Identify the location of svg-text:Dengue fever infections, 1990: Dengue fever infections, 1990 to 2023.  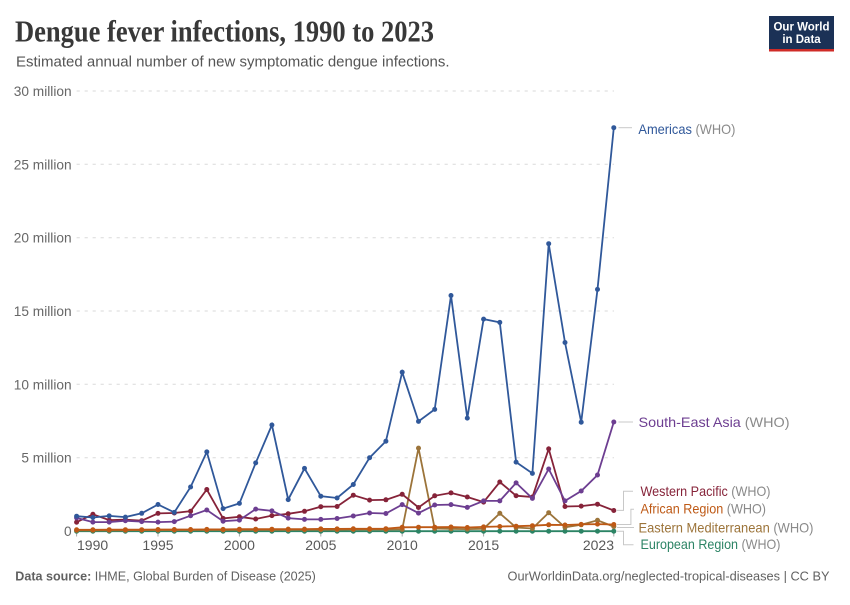
(224, 32).